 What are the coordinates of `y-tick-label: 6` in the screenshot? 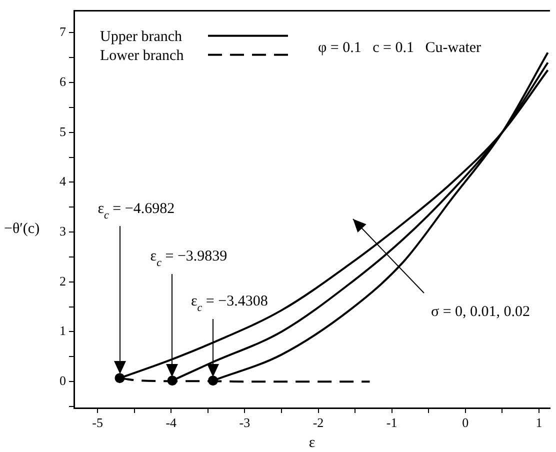 It's located at (63, 81).